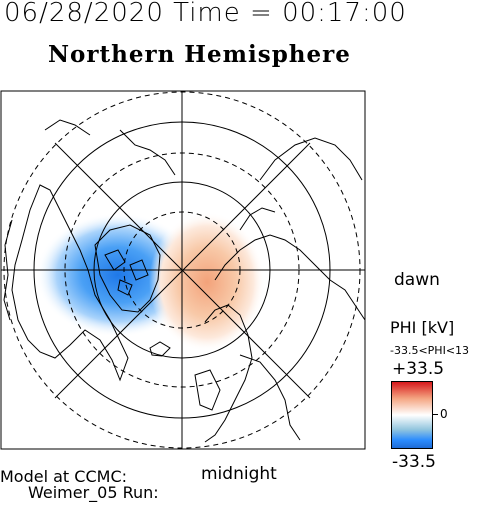  Describe the element at coordinates (418, 369) in the screenshot. I see `colorbar-max-label: +33.5` at that location.